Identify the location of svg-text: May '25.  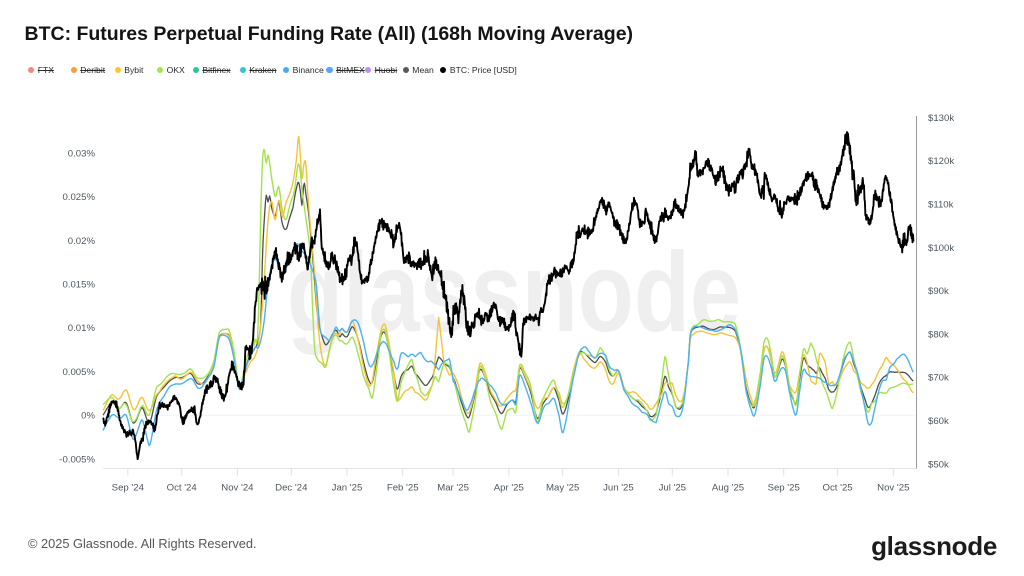
(562, 488).